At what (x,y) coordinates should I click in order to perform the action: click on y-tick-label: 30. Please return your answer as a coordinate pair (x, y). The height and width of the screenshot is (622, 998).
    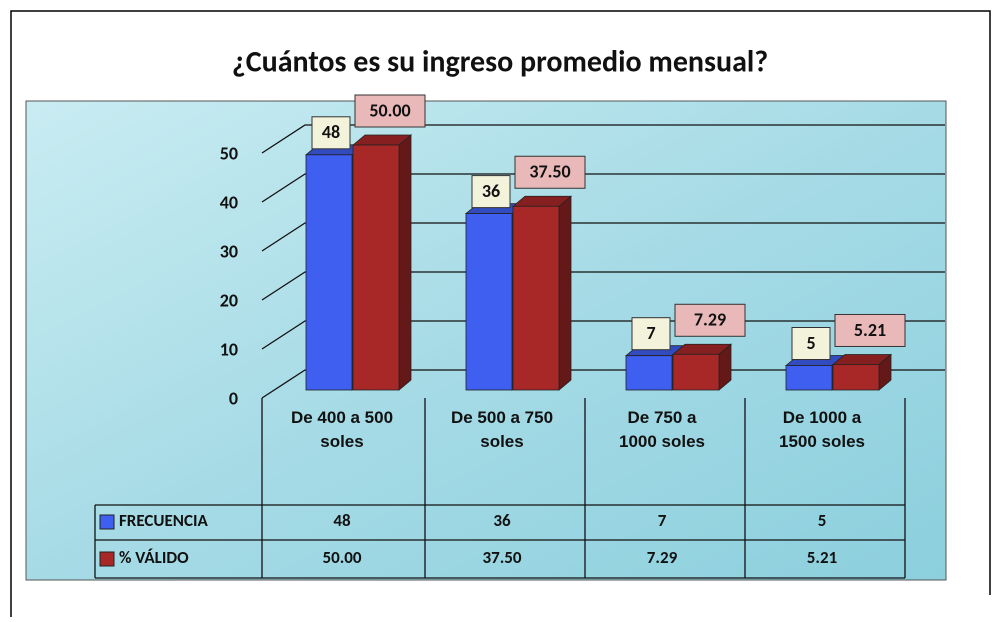
    Looking at the image, I should click on (229, 251).